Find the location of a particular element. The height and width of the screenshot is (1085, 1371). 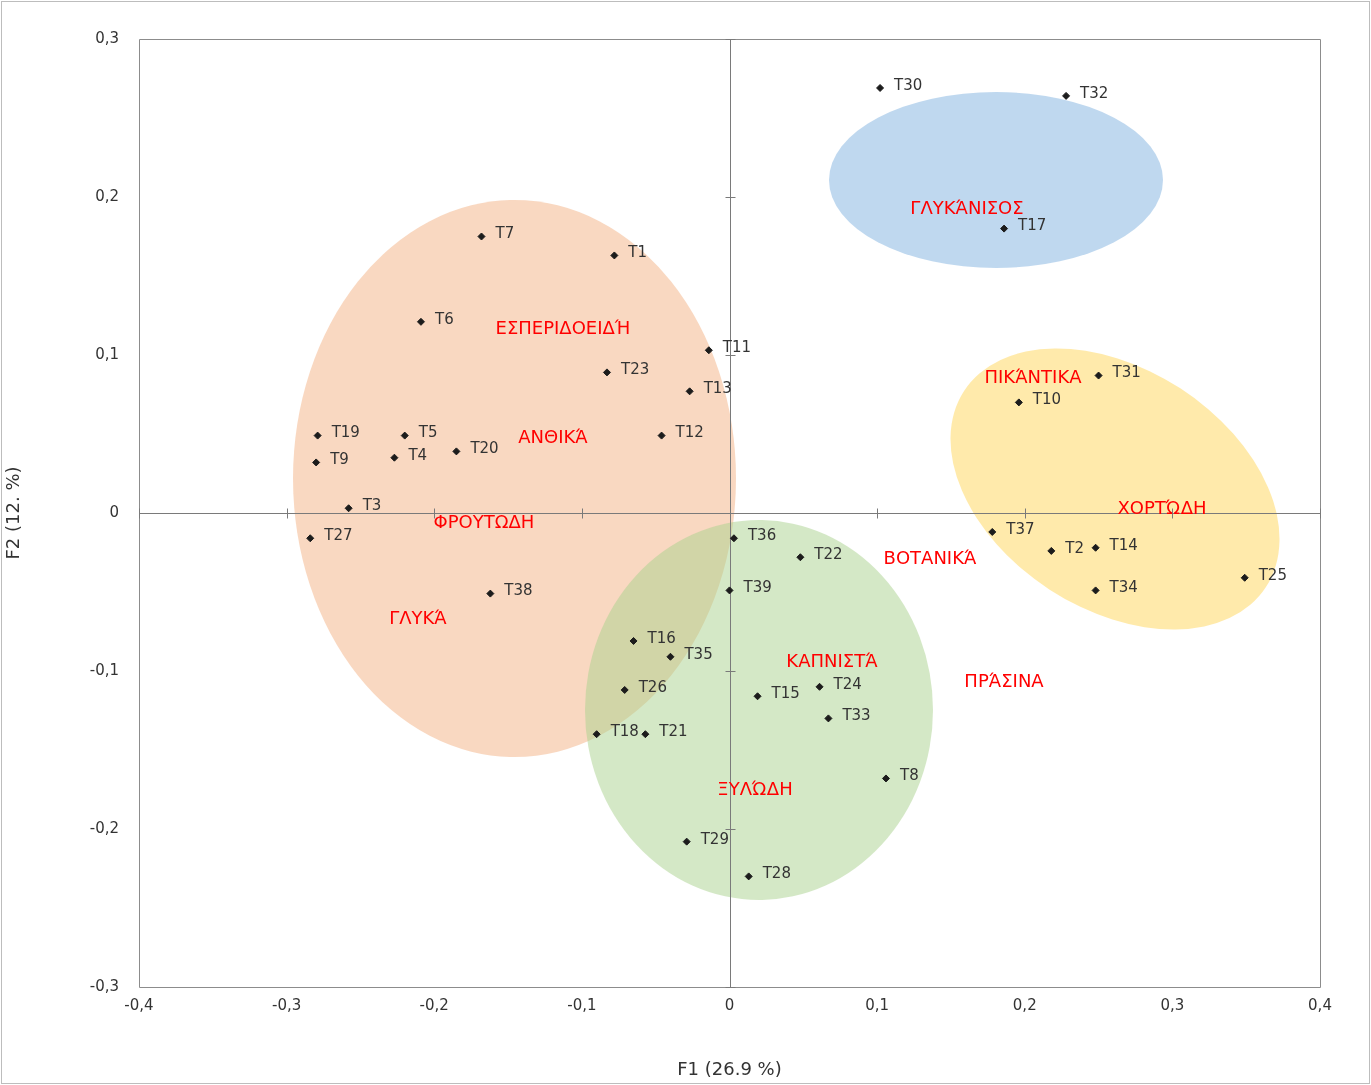

annotation: ΒΟΤΑΝΙΚΆ is located at coordinates (930, 557).